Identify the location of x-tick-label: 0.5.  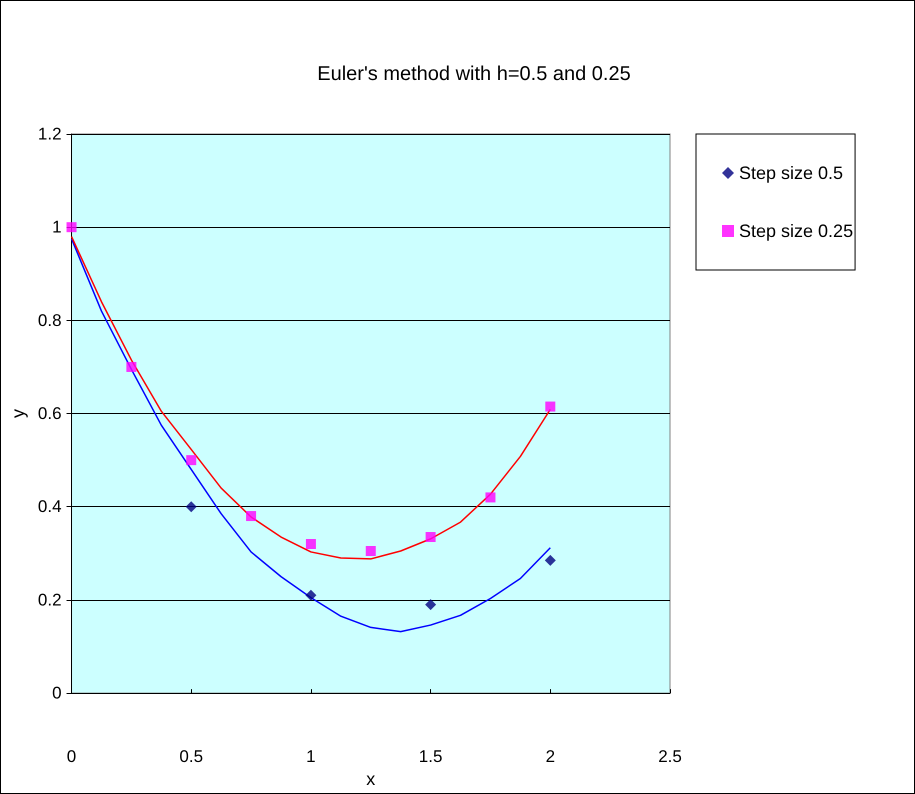
(191, 756).